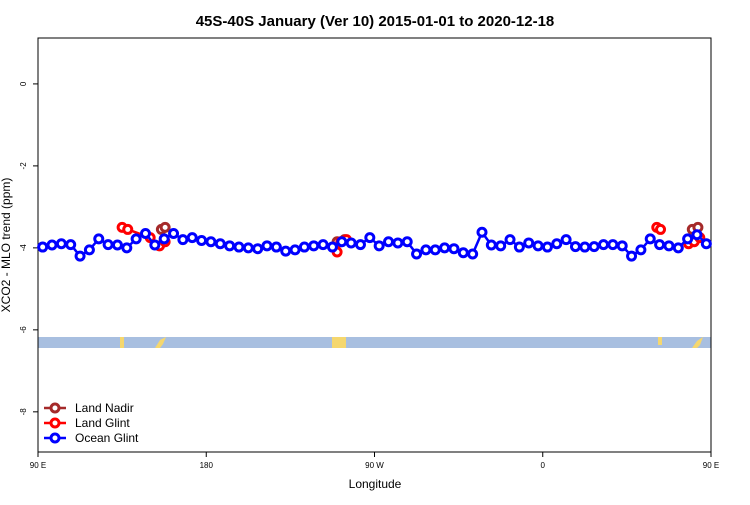  What do you see at coordinates (23, 248) in the screenshot?
I see `y-tick-label: -4` at bounding box center [23, 248].